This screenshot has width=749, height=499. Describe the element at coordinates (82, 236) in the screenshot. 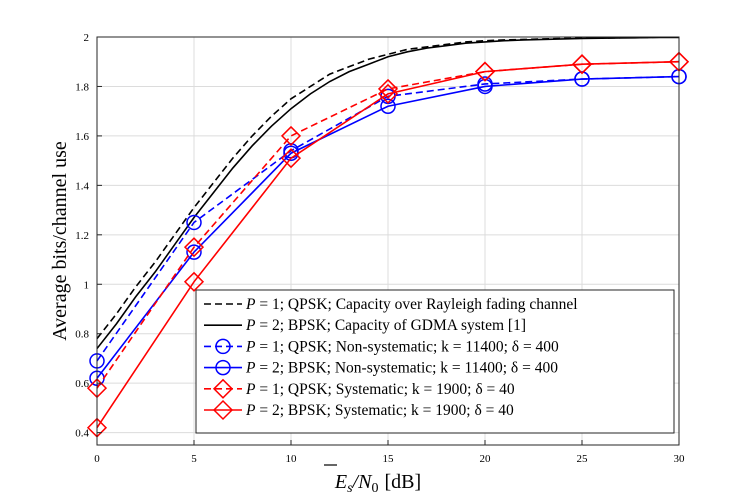

I see `y-tick-label: 1.2` at that location.